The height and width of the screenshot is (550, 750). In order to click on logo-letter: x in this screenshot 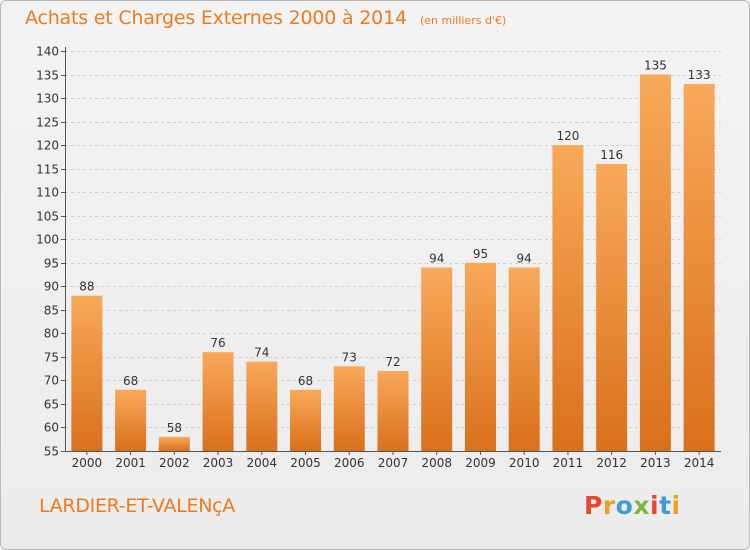, I will do `click(641, 505)`.